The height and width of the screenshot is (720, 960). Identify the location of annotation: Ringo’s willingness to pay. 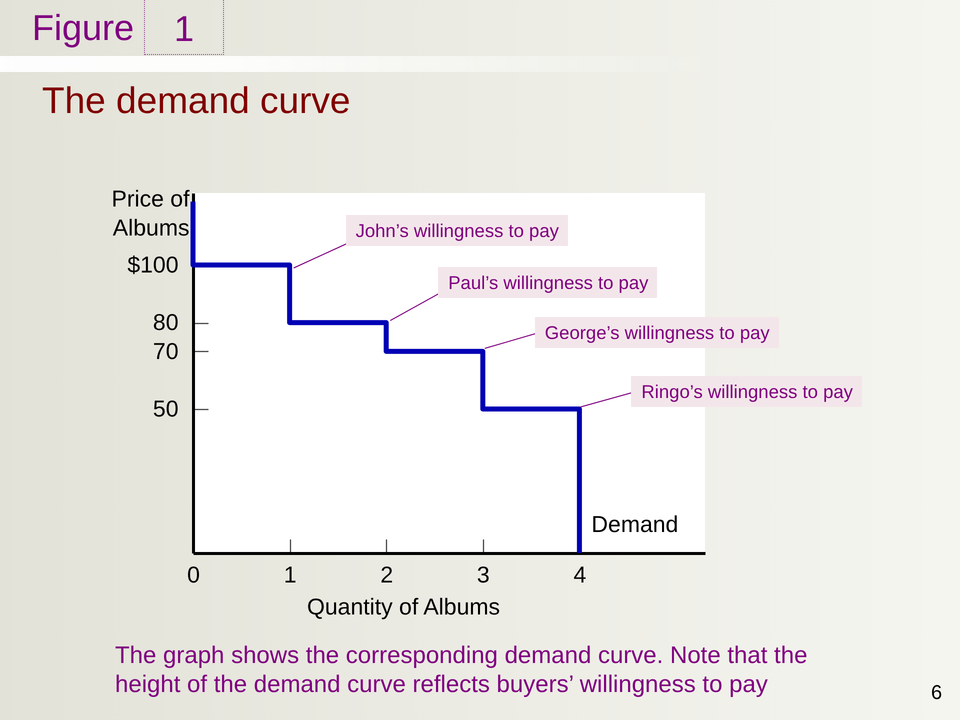
(746, 391).